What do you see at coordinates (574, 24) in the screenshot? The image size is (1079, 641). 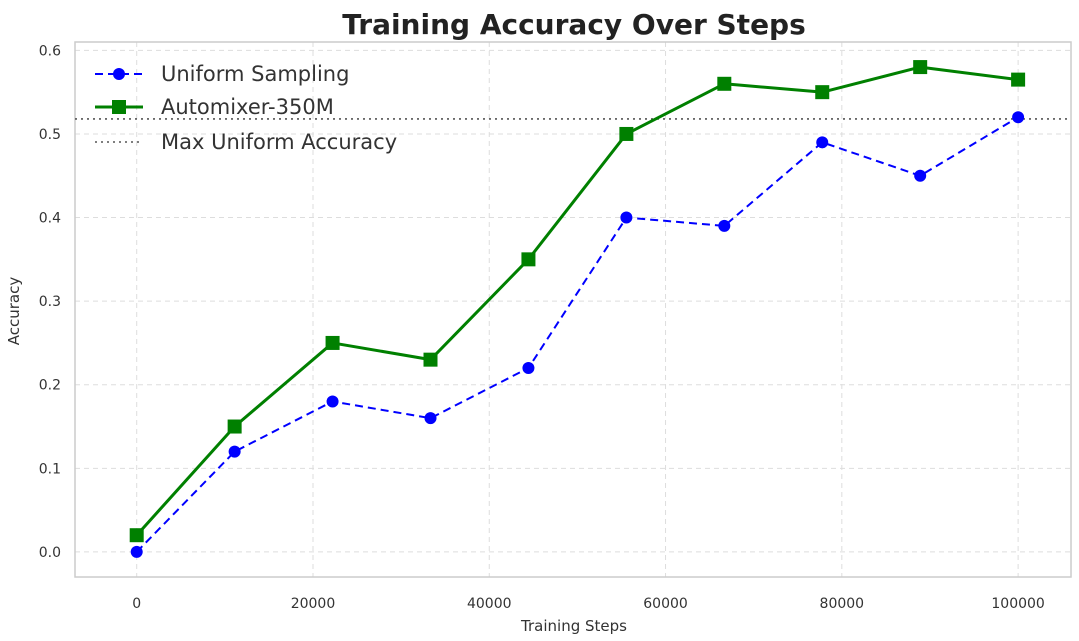 I see `chart-title: Training Accuracy Over Steps` at bounding box center [574, 24].